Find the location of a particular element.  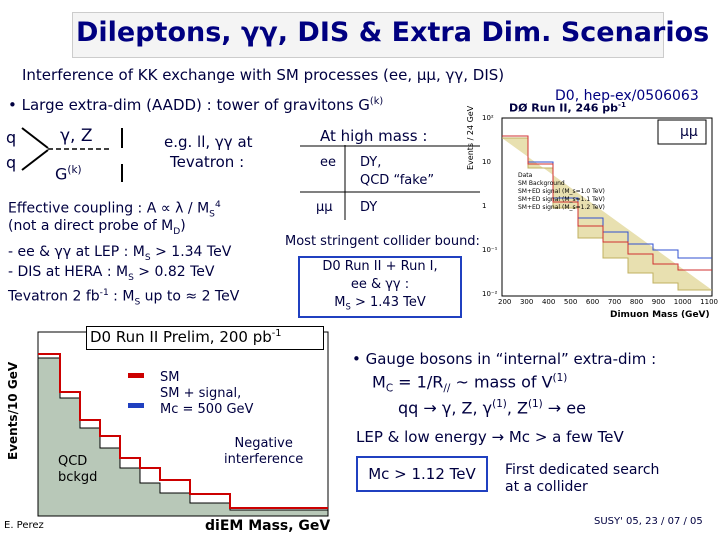

legend: SM SM + signal, Mc = 500 GeV is located at coordinates (207, 393).